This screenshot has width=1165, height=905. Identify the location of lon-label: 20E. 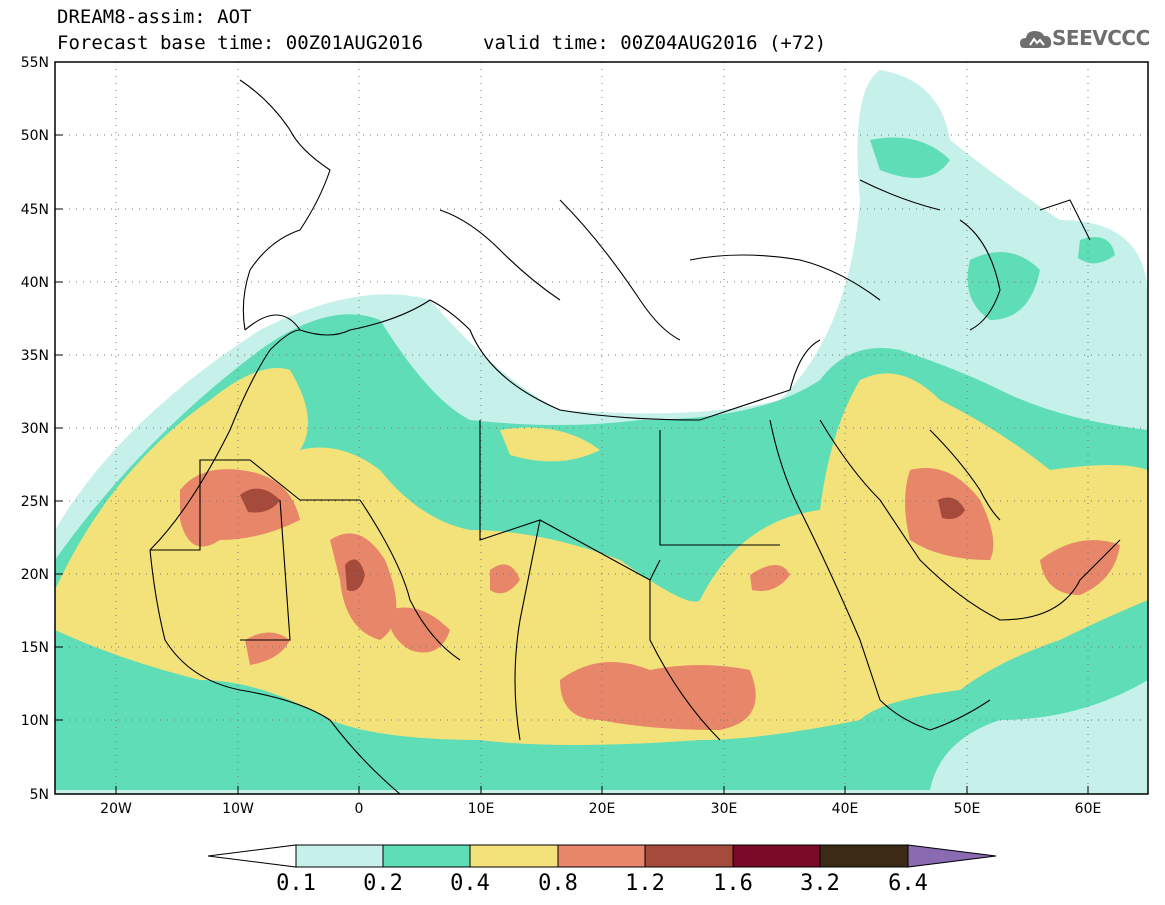
(602, 809).